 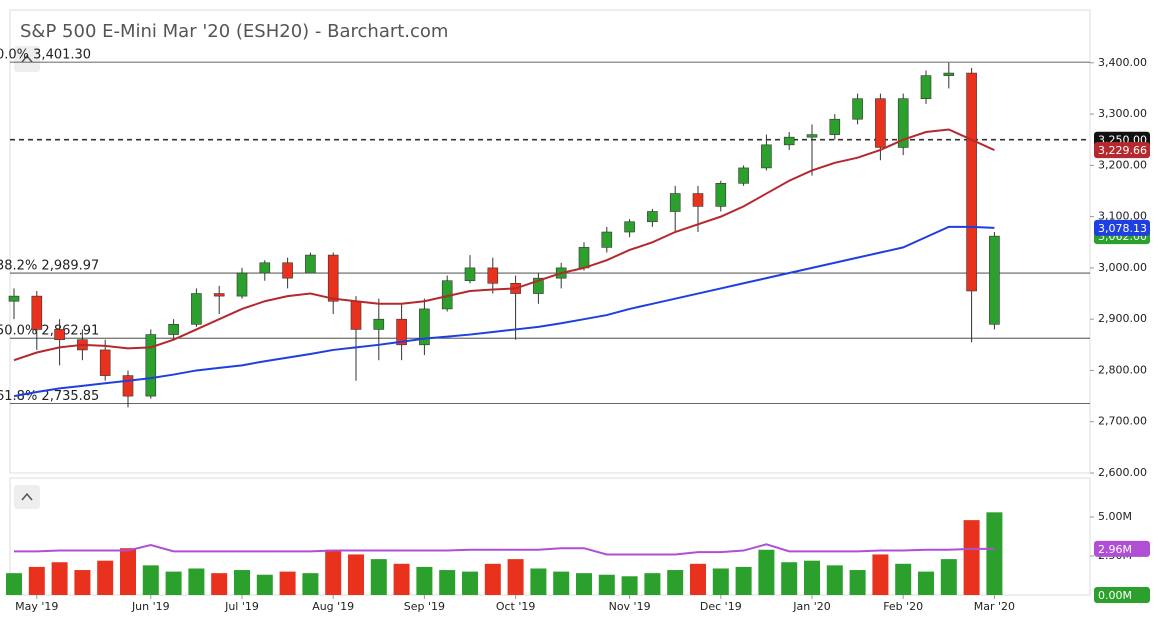 What do you see at coordinates (1122, 267) in the screenshot?
I see `y-tick-label: 3,000.00` at bounding box center [1122, 267].